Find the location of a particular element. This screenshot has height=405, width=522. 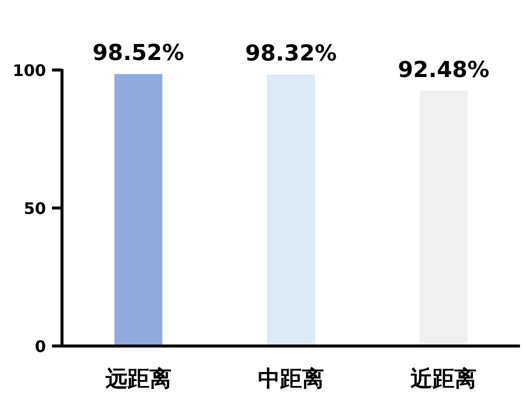

x-tick-label: 远距离 is located at coordinates (138, 379).